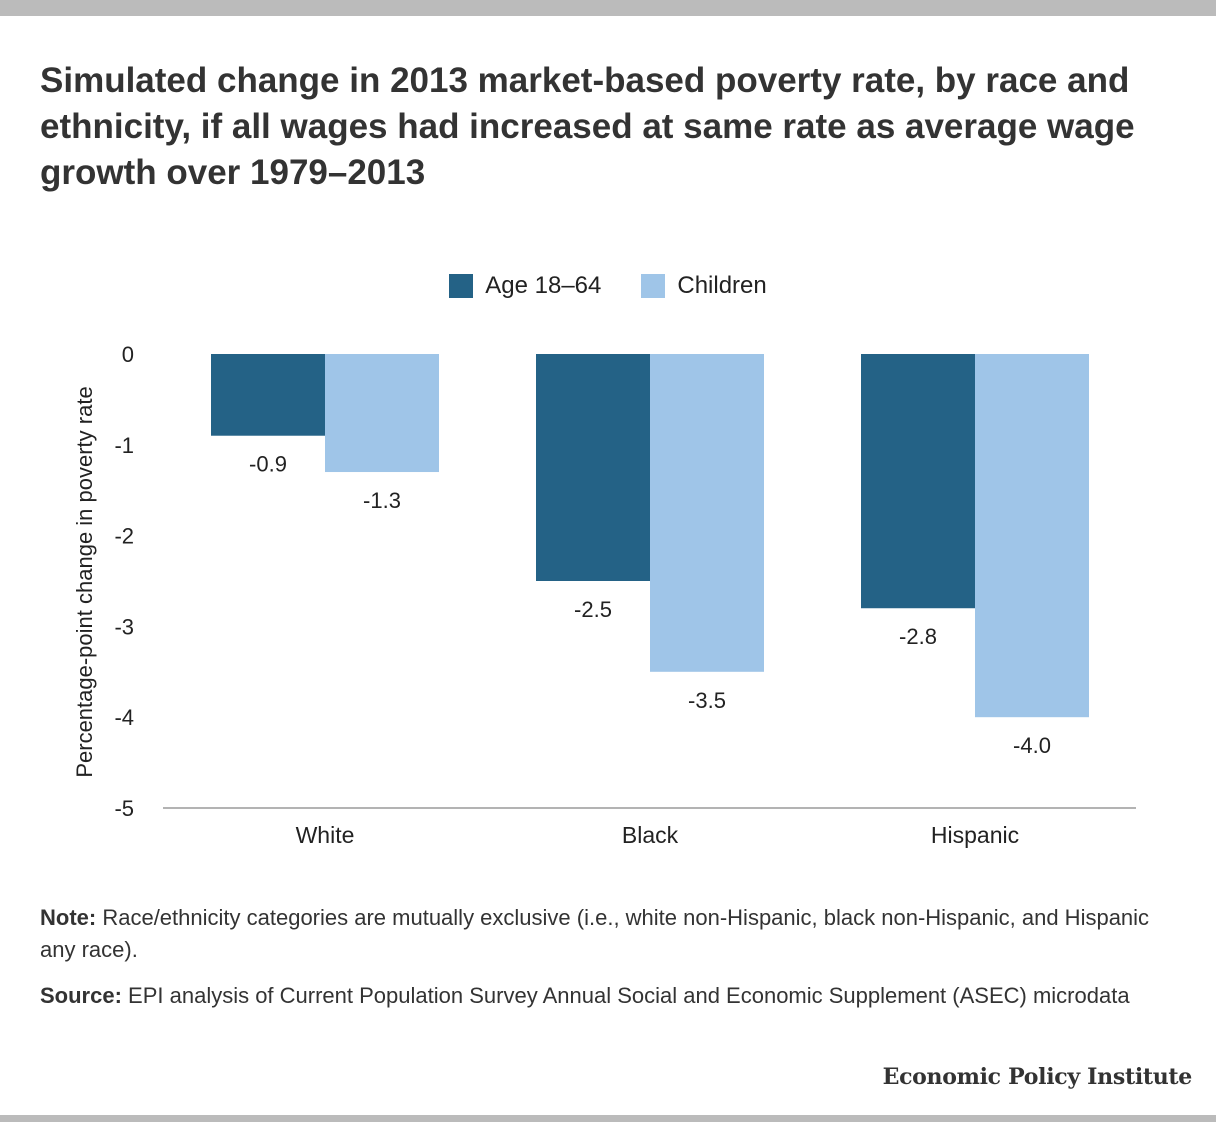 This screenshot has width=1216, height=1122. What do you see at coordinates (124, 445) in the screenshot?
I see `y-tick-label: -1` at bounding box center [124, 445].